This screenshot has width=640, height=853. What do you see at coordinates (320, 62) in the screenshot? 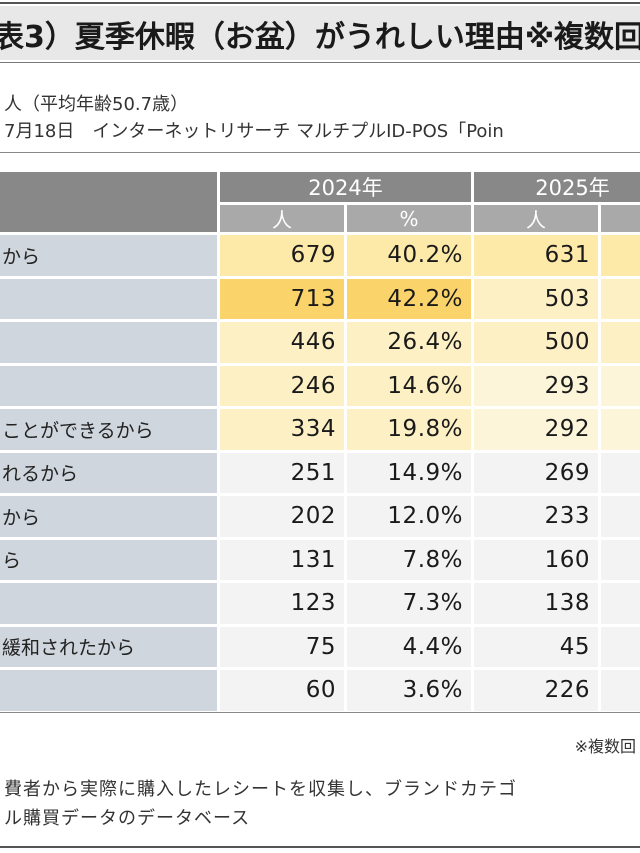
I see `title-rule` at bounding box center [320, 62].